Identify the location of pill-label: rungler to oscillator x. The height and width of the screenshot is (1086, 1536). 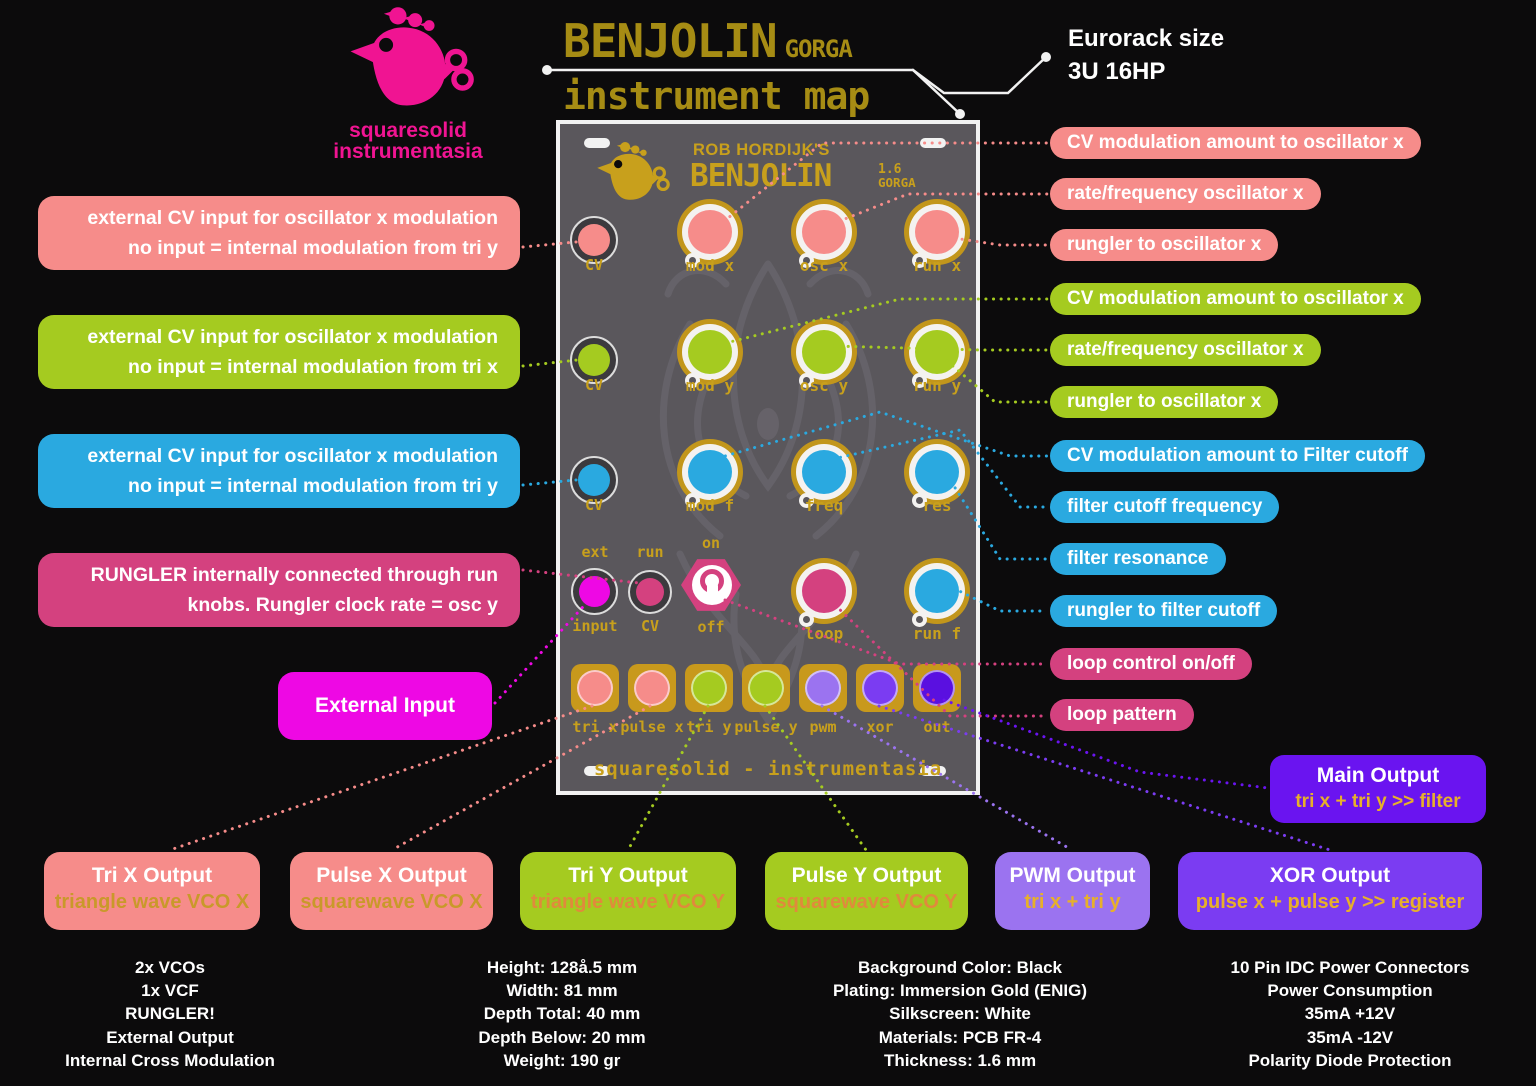
(1164, 401).